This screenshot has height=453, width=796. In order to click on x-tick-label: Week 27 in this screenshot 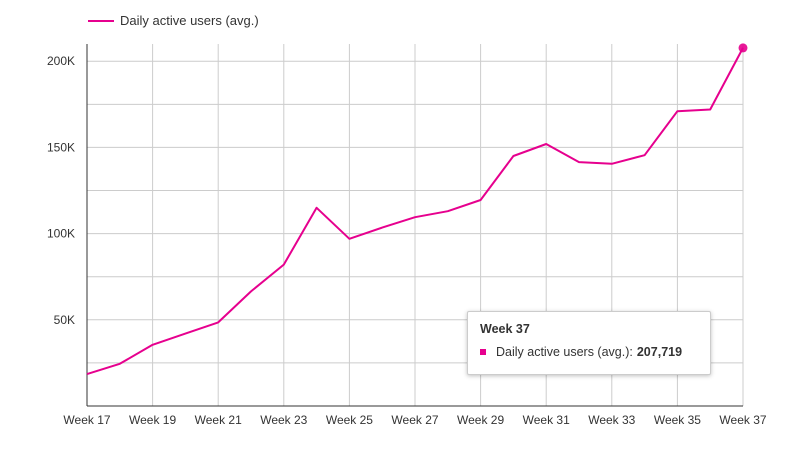, I will do `click(414, 420)`.